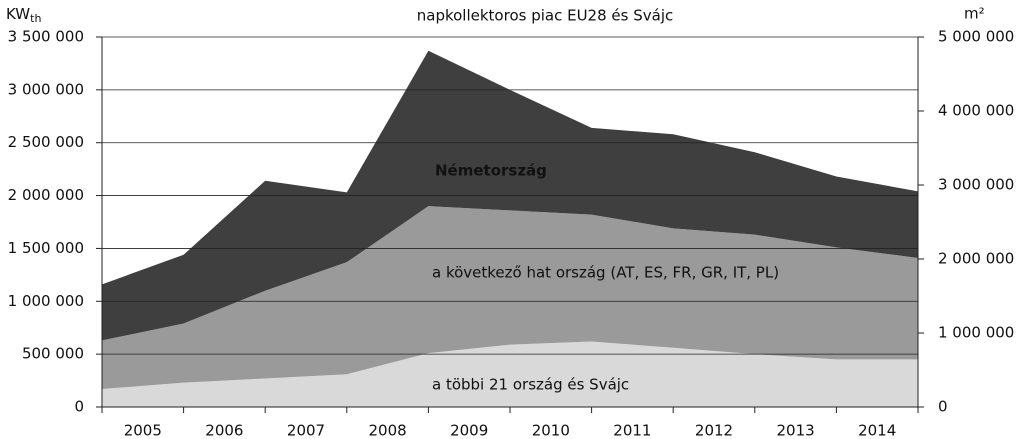 This screenshot has width=1024, height=439. Describe the element at coordinates (943, 407) in the screenshot. I see `y2-tick-label: 0` at that location.